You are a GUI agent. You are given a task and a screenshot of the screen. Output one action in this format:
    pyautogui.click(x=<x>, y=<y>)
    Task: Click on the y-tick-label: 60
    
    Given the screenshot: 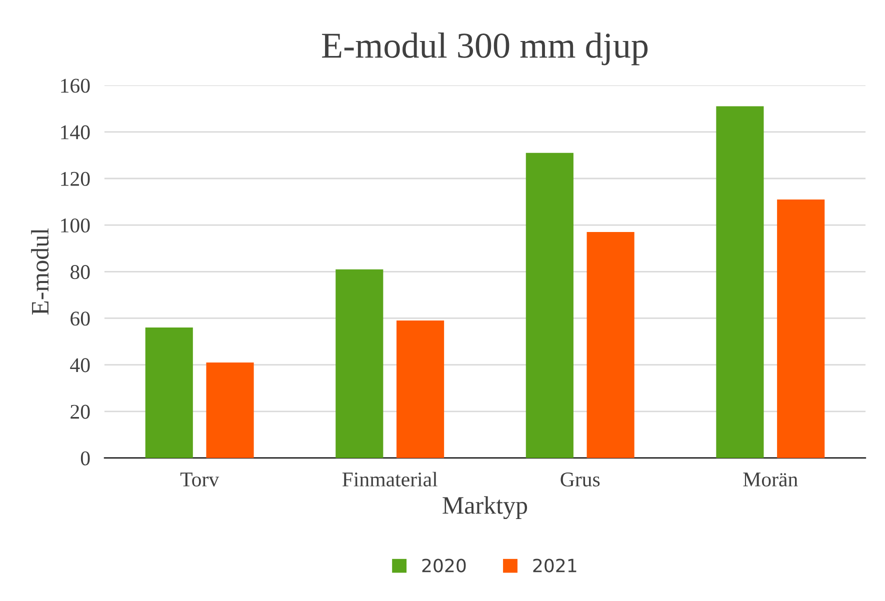 What is the action you would take?
    pyautogui.click(x=80, y=319)
    